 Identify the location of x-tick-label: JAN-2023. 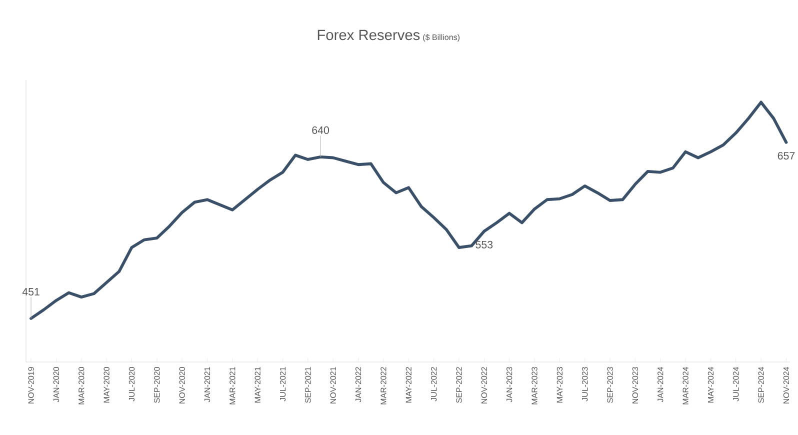
(509, 384).